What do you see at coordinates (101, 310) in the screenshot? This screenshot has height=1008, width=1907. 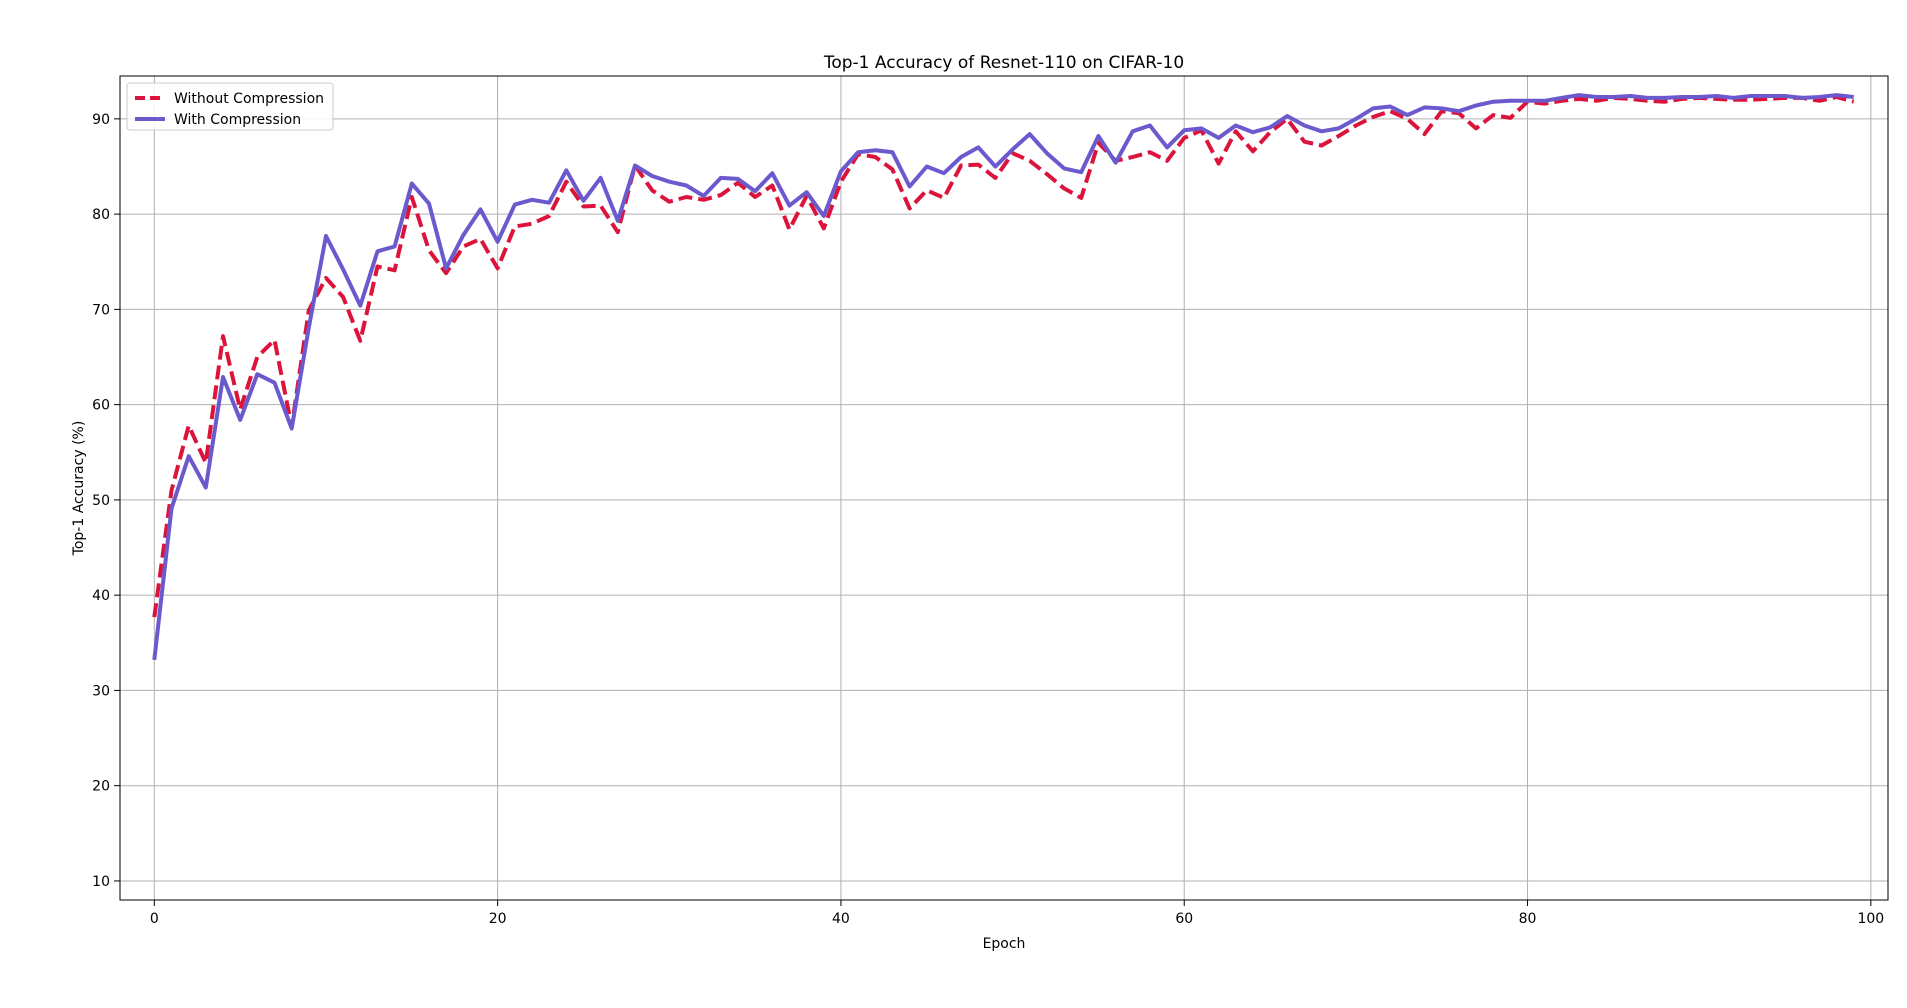 I see `y-tick-label: 70` at bounding box center [101, 310].